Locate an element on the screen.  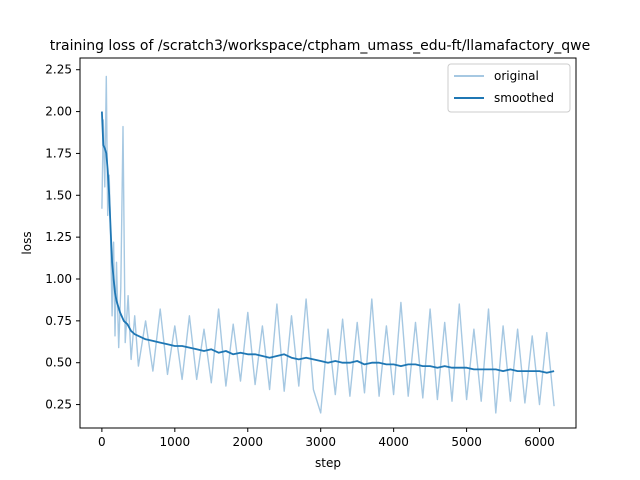
legend-label-original: original is located at coordinates (516, 76).